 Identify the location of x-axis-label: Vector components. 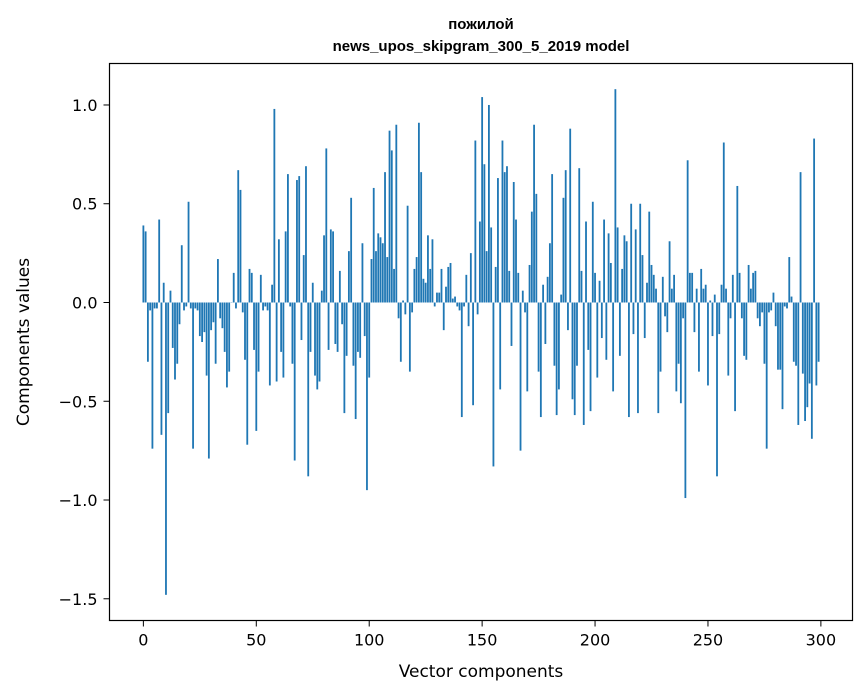
(481, 672).